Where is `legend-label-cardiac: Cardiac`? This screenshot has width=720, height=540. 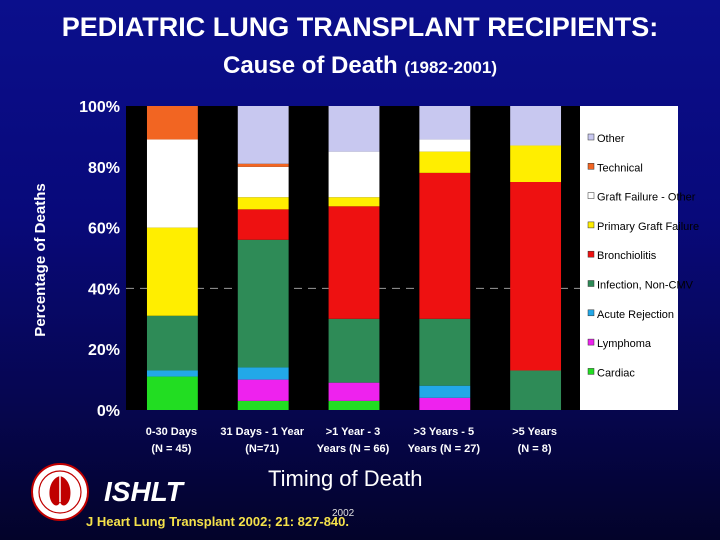 legend-label-cardiac: Cardiac is located at coordinates (616, 373).